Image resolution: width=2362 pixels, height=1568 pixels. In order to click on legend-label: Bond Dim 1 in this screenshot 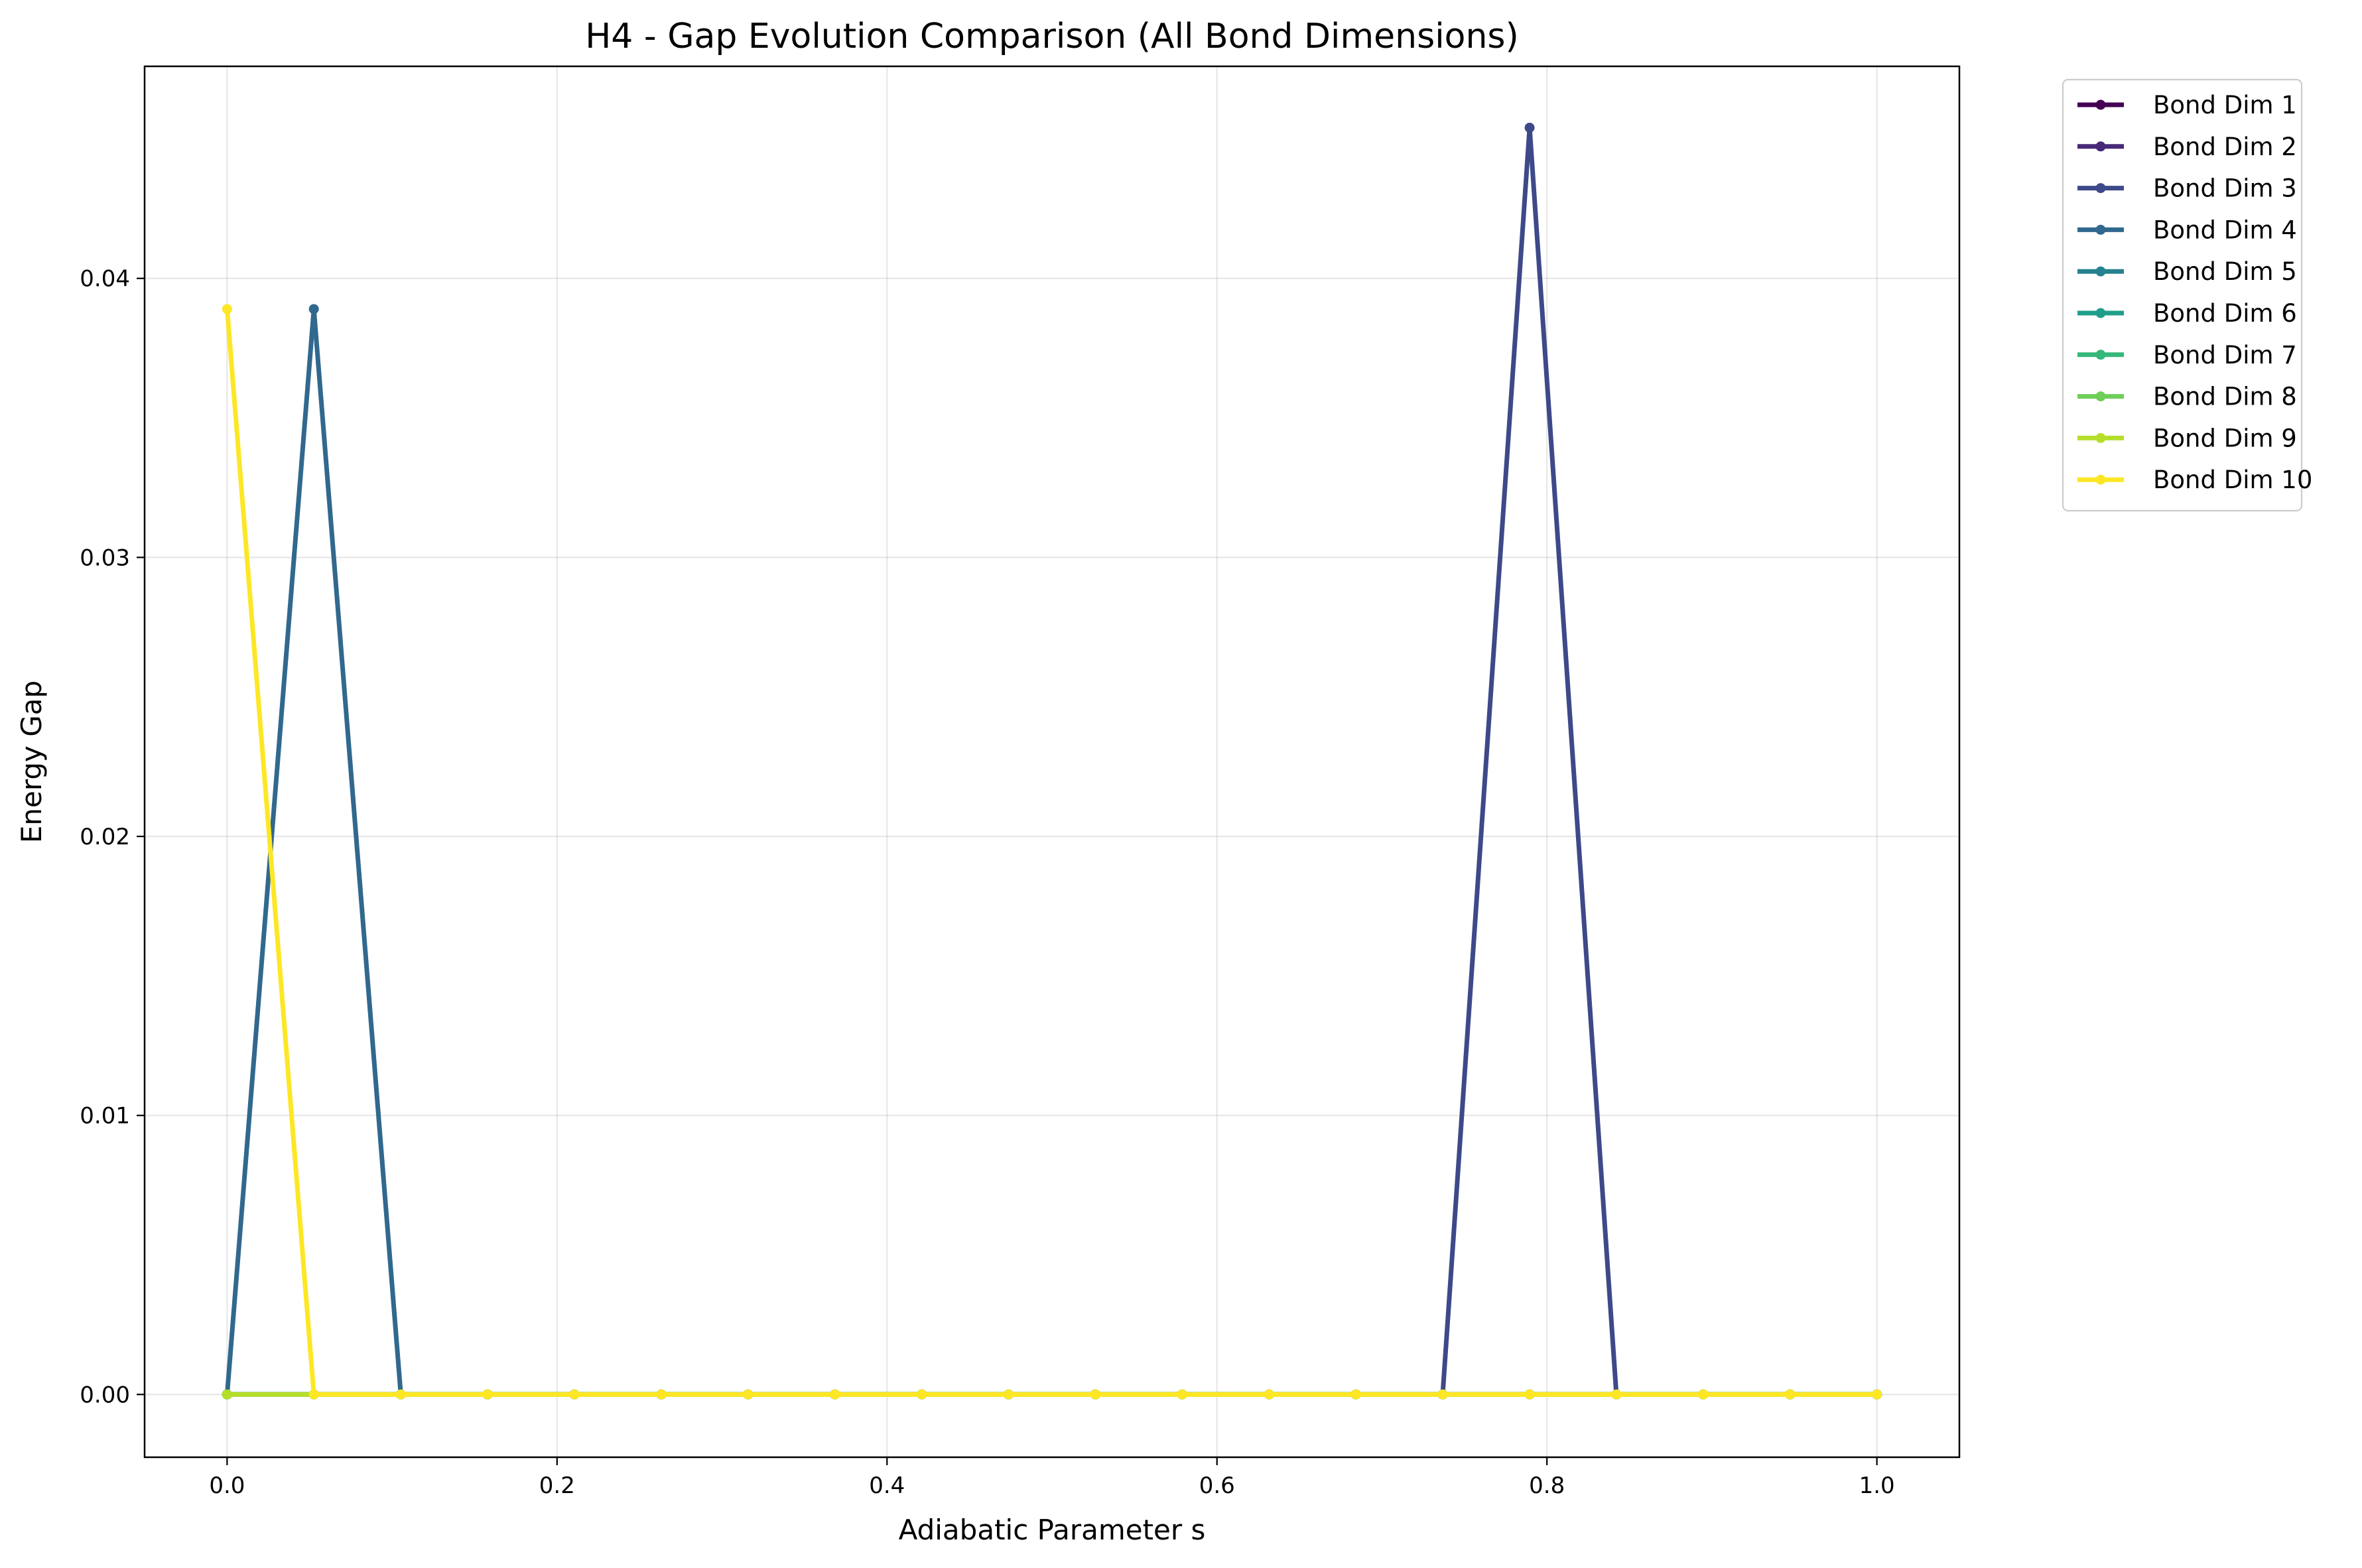, I will do `click(2225, 105)`.